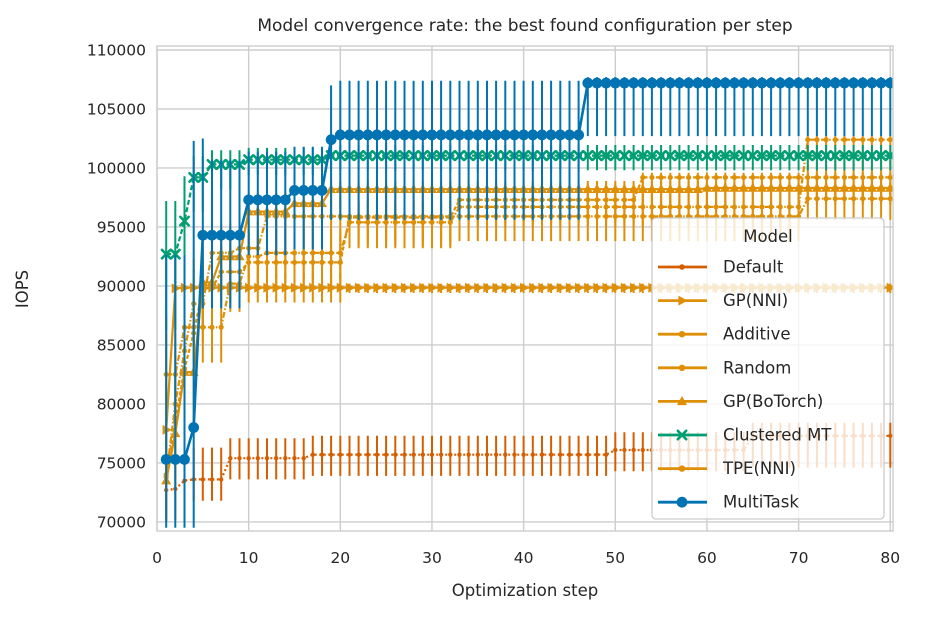  What do you see at coordinates (121, 463) in the screenshot?
I see `y-tick-label: 75000` at bounding box center [121, 463].